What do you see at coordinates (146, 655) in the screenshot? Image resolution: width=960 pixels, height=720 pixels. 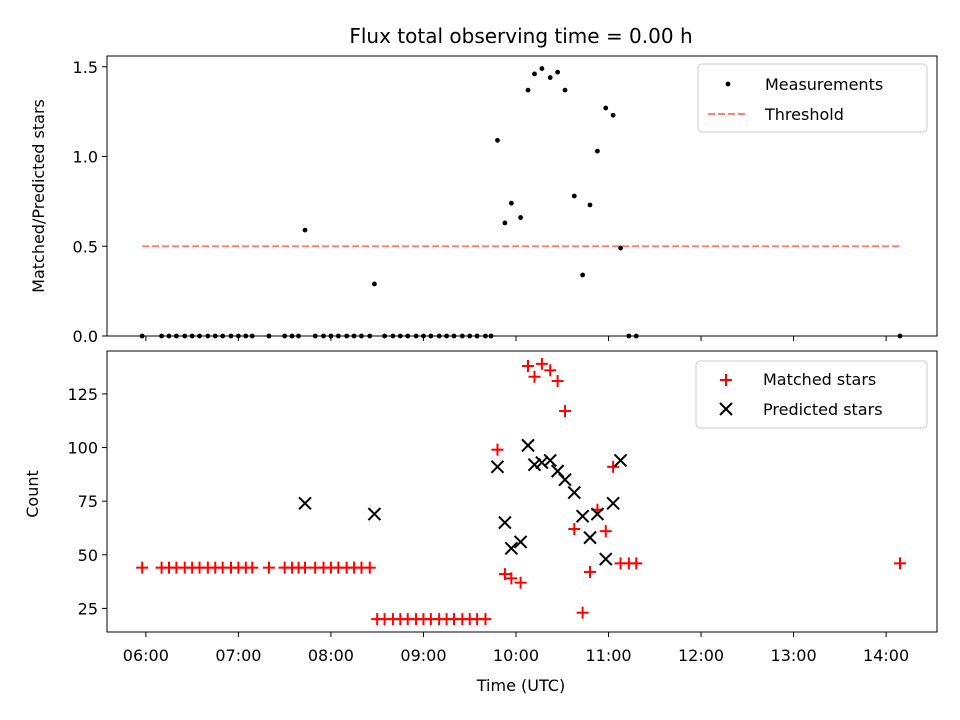 I see `x-tick-label: 06:00` at bounding box center [146, 655].